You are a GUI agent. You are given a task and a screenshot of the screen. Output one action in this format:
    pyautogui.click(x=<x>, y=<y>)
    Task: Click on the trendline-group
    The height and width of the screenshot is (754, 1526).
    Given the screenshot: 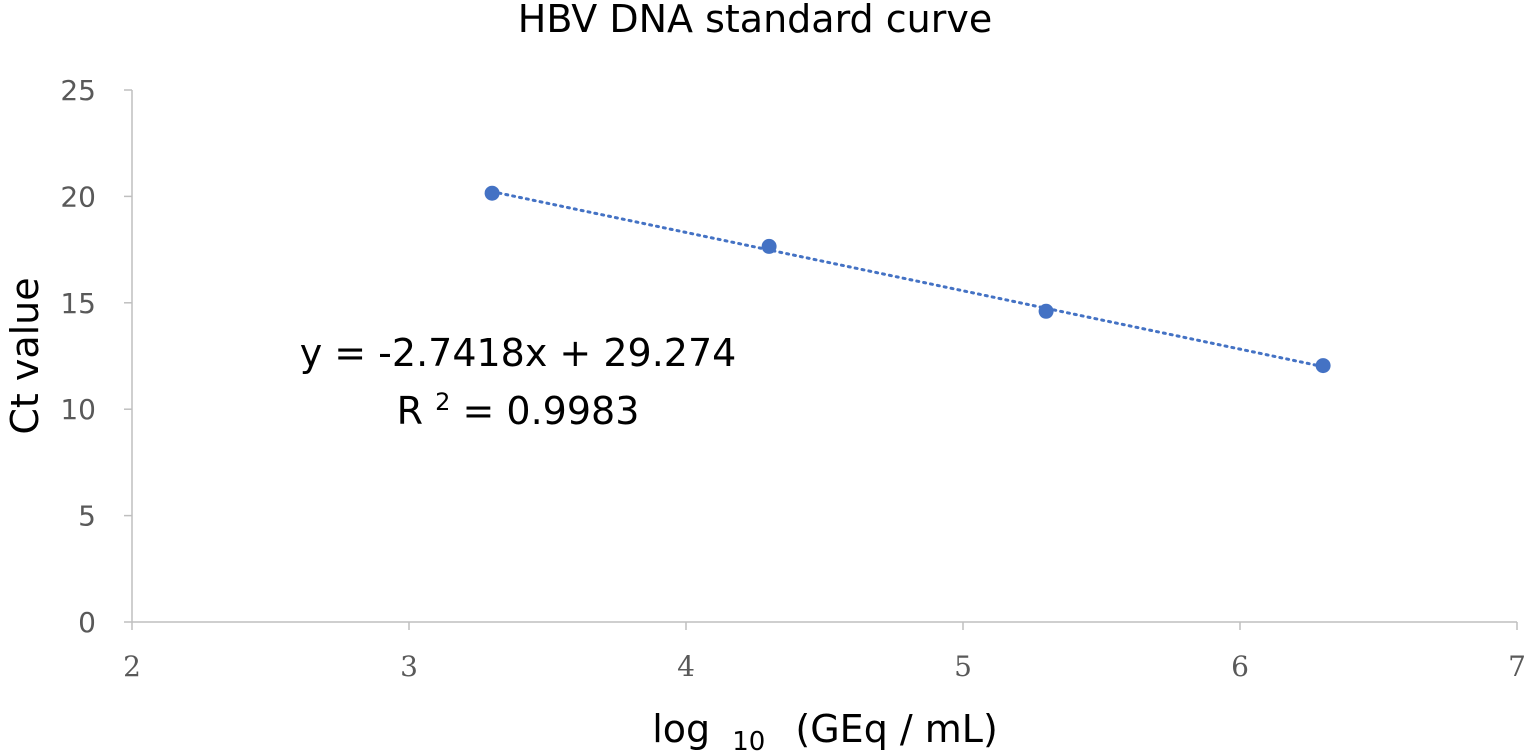 What is the action you would take?
    pyautogui.click(x=907, y=279)
    